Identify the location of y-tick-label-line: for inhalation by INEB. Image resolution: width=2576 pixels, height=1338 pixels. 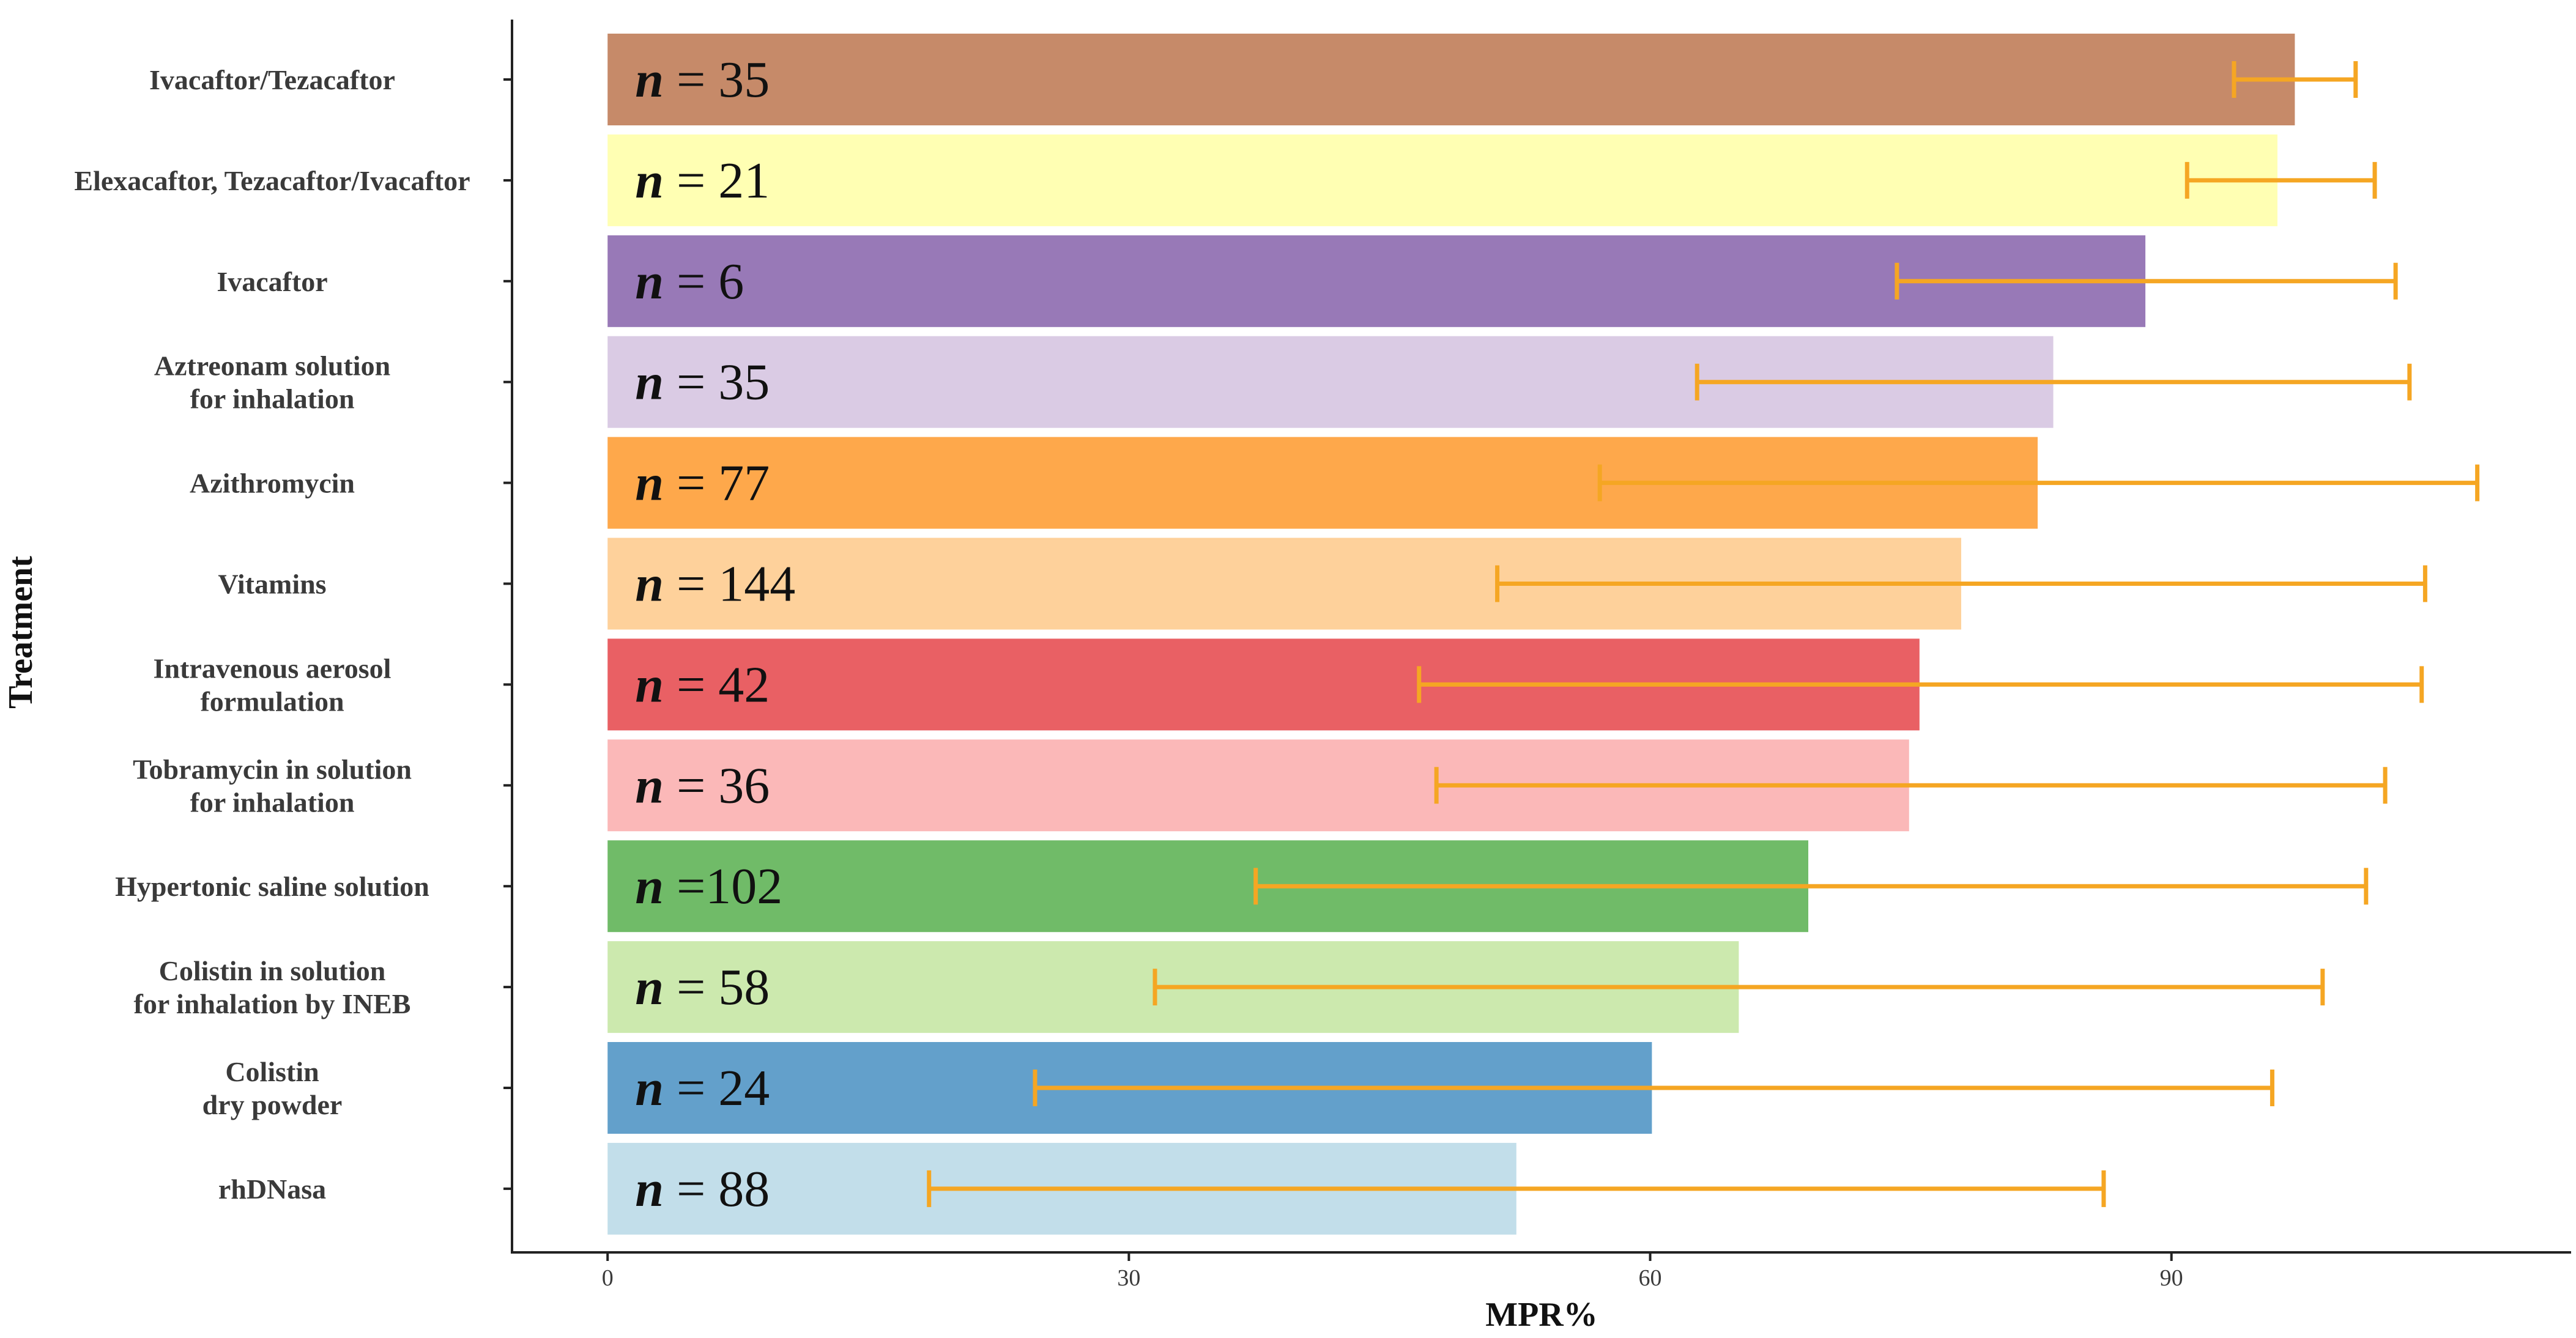
(272, 1003).